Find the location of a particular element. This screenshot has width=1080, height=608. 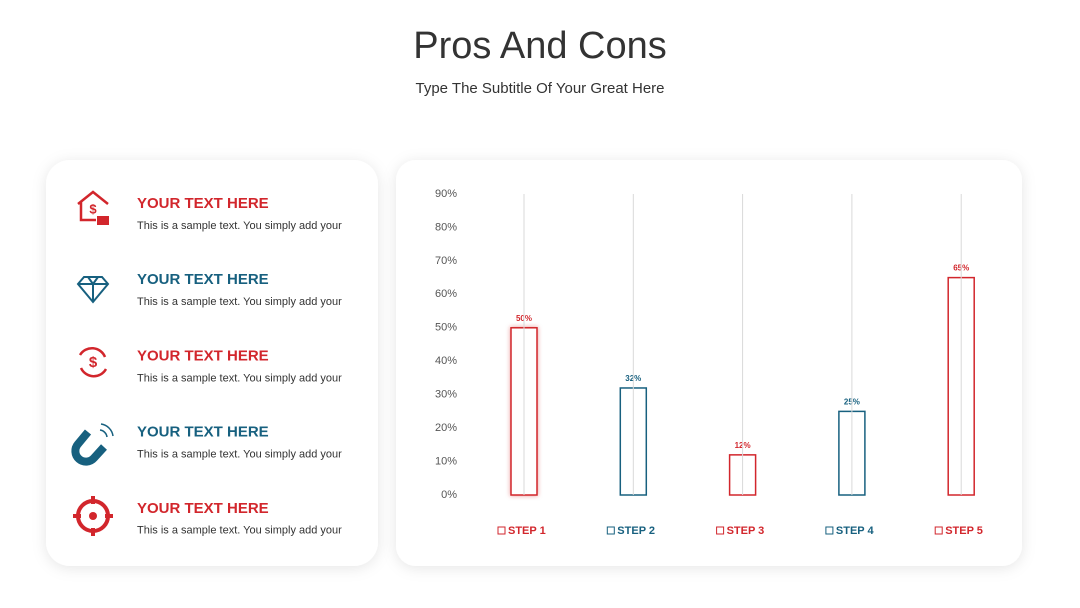

icons: $ $ is located at coordinates (92, 363).